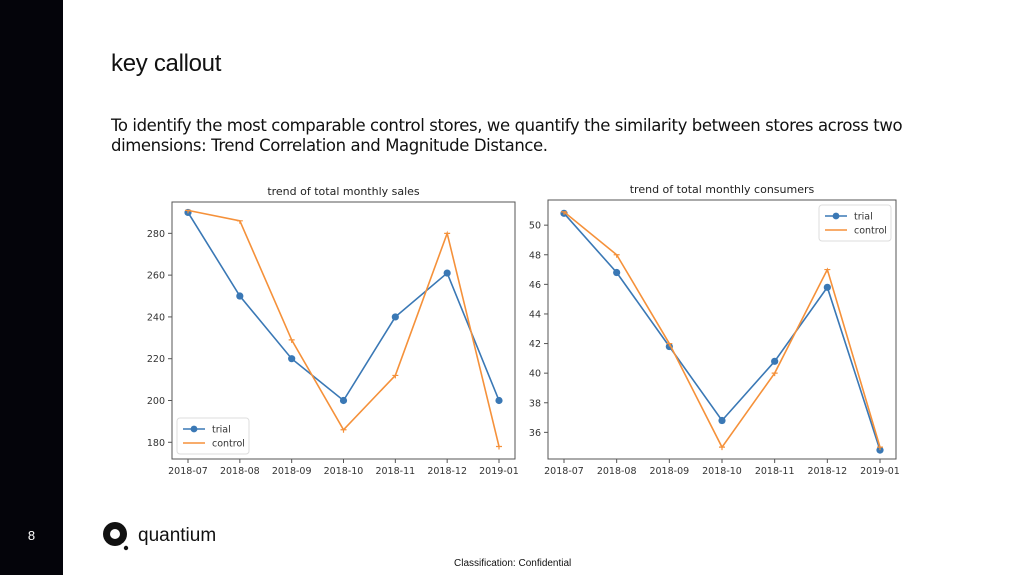 Image resolution: width=1024 pixels, height=575 pixels. Describe the element at coordinates (156, 317) in the screenshot. I see `y-tick-label: 240` at that location.